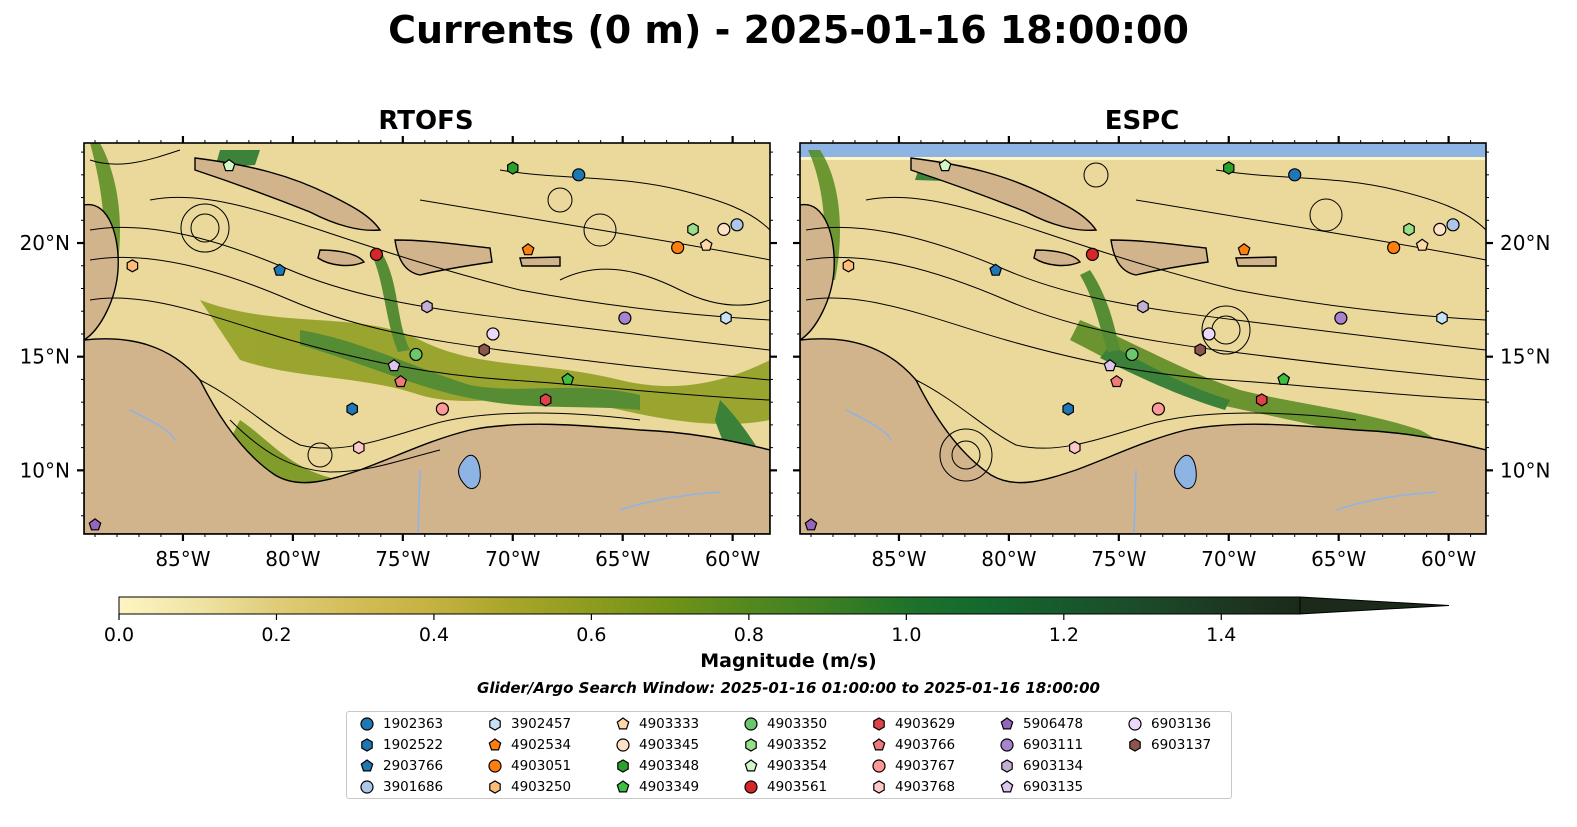 This screenshot has height=827, width=1577. I want to click on legend-item-3902457: 3902457, so click(529, 724).